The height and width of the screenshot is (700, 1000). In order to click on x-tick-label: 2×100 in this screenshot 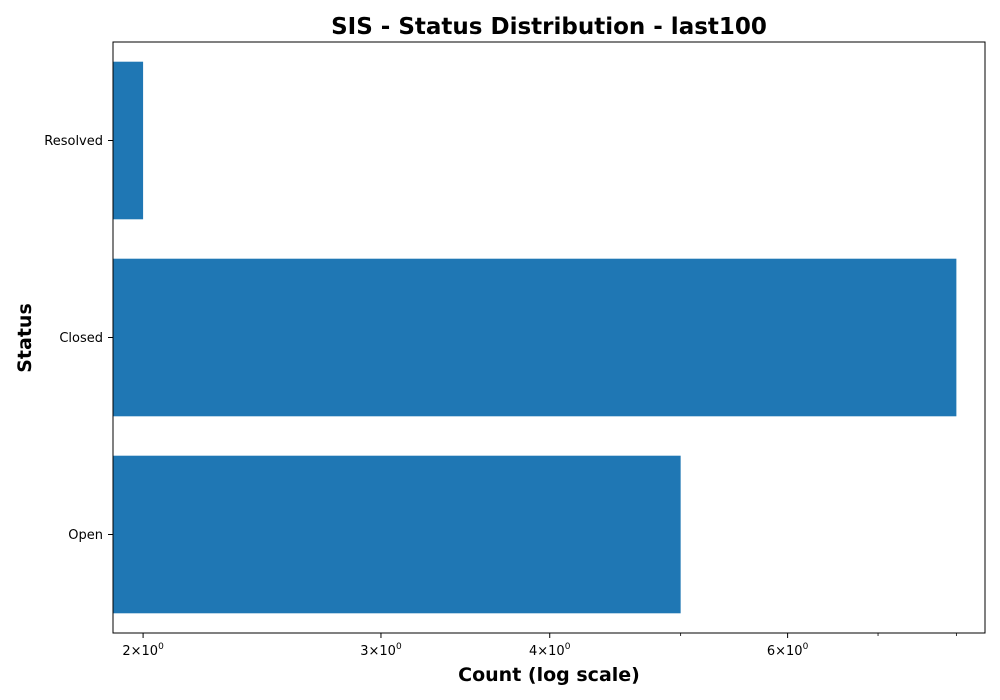, I will do `click(143, 650)`.